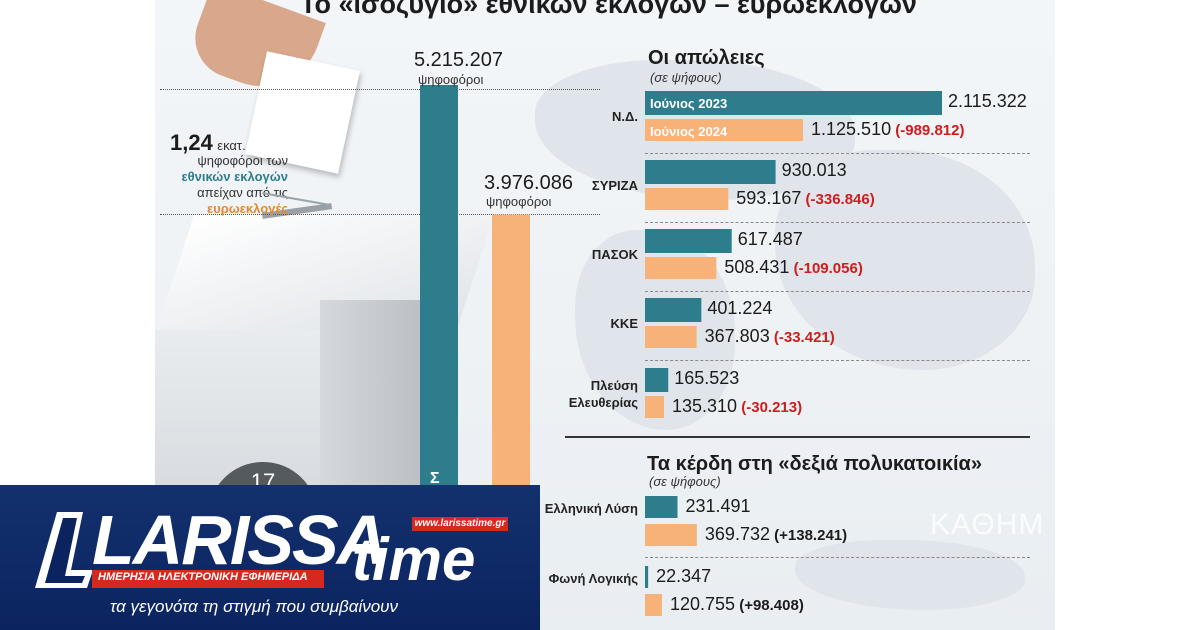 The height and width of the screenshot is (630, 1200). I want to click on logo-tagline: τα γεγονότα τη στιγμή που συμβαίνουν, so click(254, 606).